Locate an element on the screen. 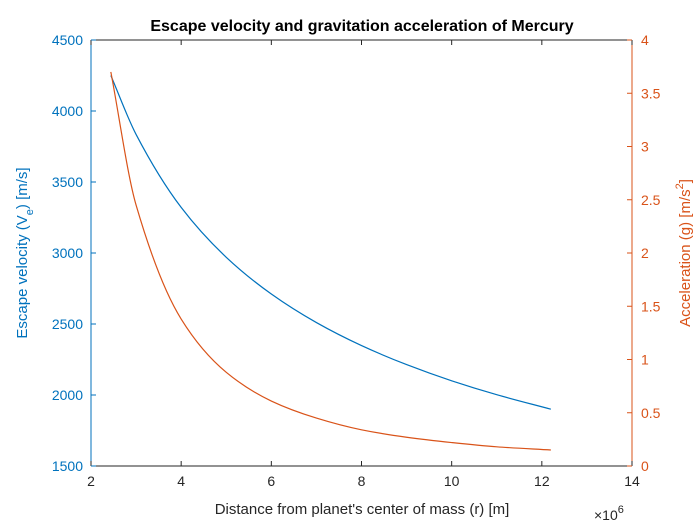 The image size is (700, 525). x-tick-label: 10 is located at coordinates (452, 481).